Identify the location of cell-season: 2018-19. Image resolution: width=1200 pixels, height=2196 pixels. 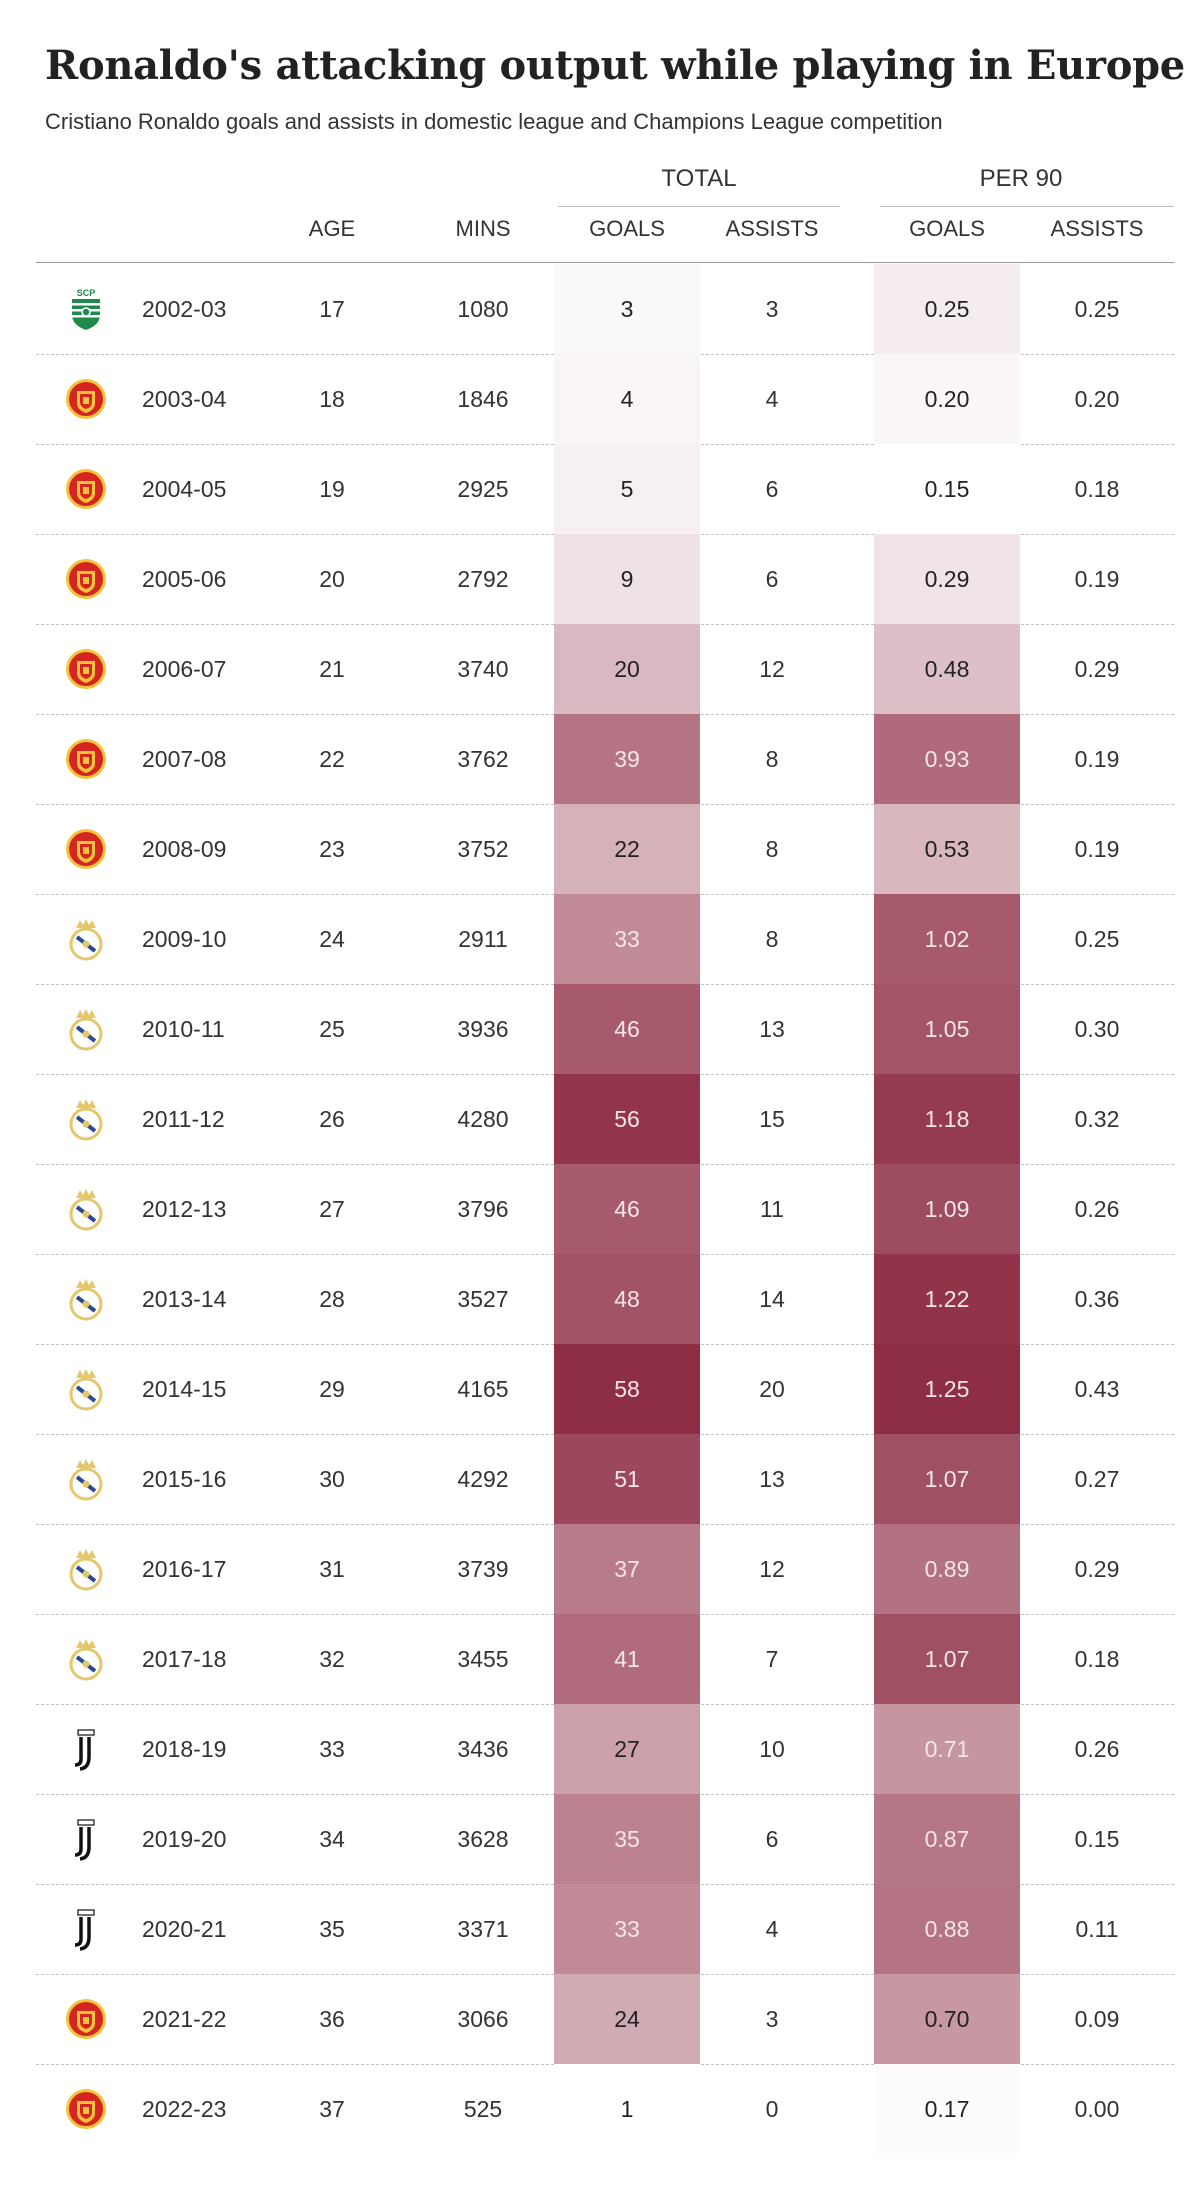
(184, 1749).